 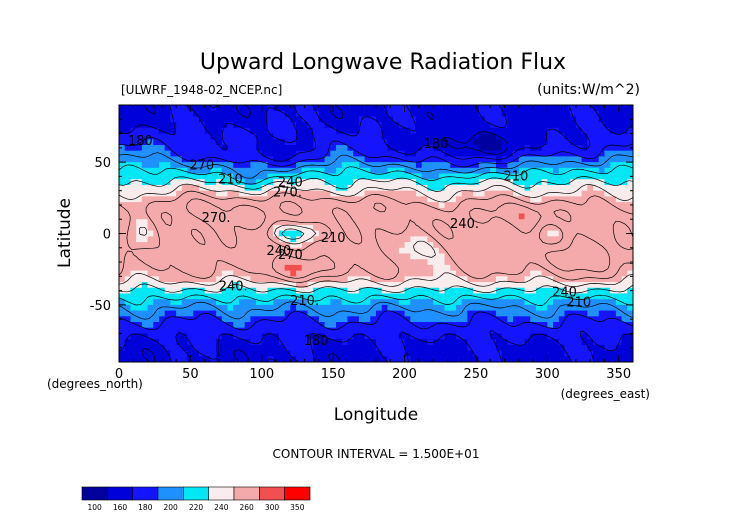 I want to click on contour-label: 270, so click(x=201, y=165).